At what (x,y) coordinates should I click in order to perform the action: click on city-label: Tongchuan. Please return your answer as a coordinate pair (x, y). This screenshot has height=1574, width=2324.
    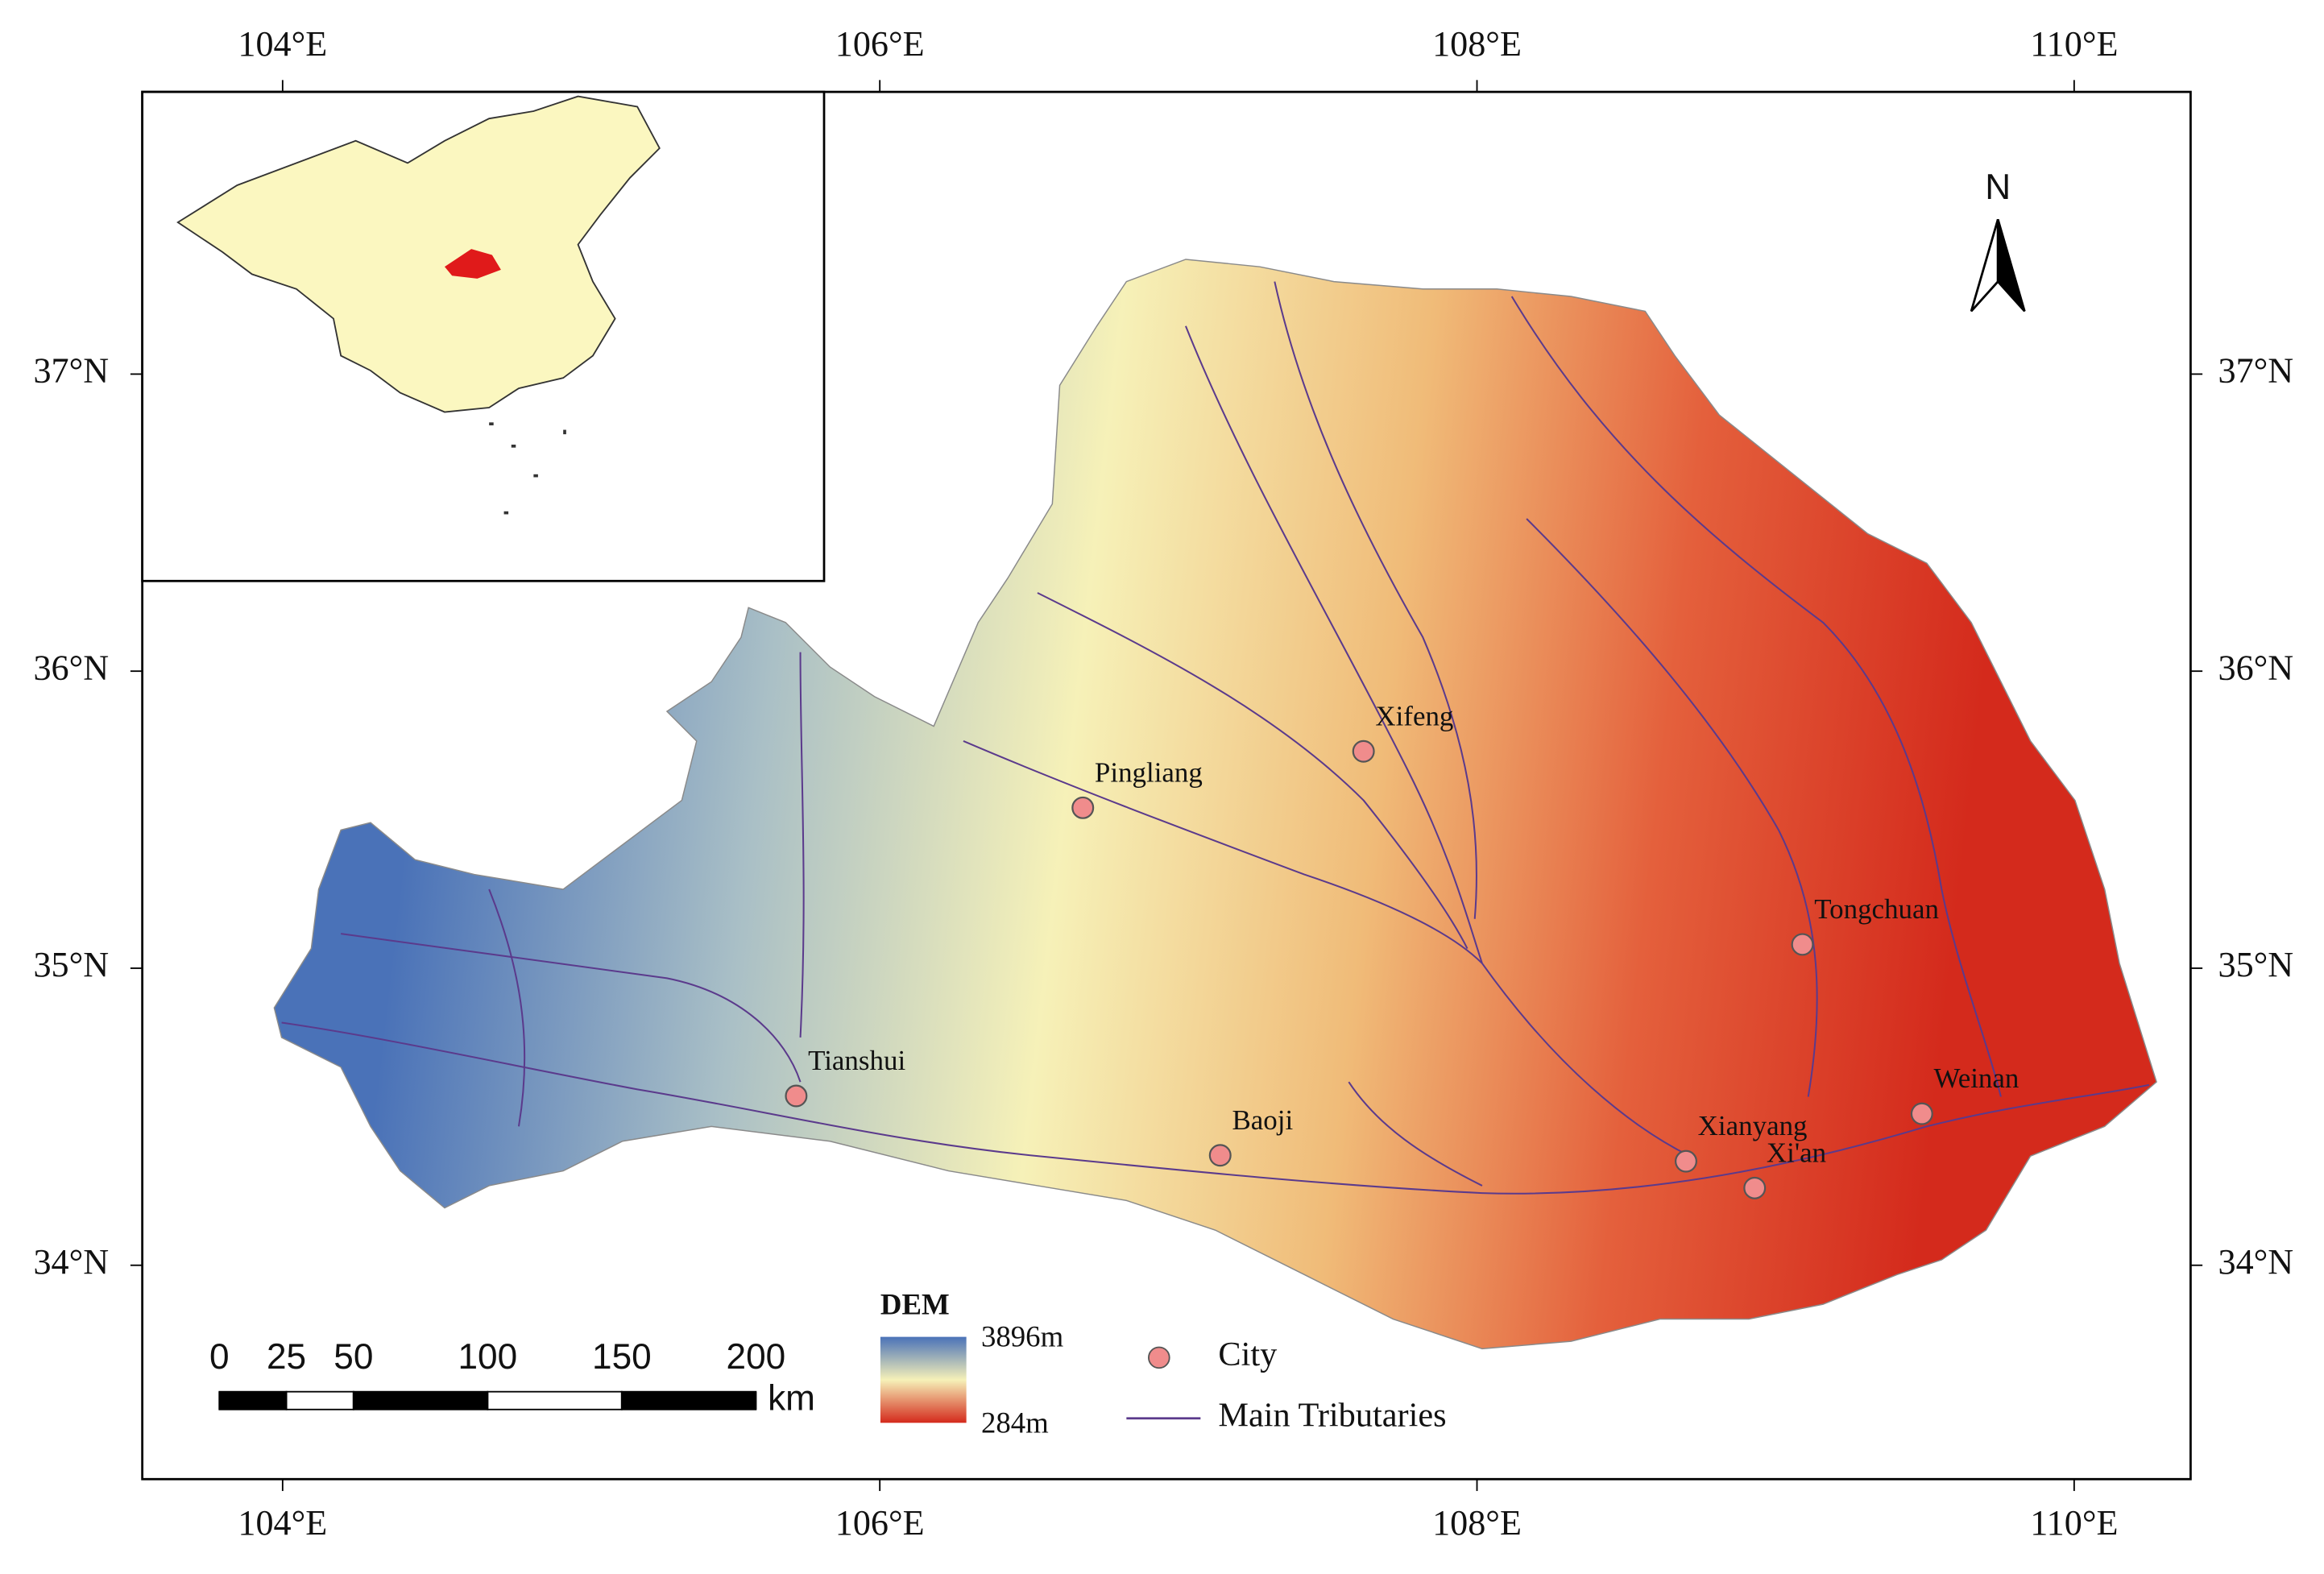
    Looking at the image, I should click on (1877, 909).